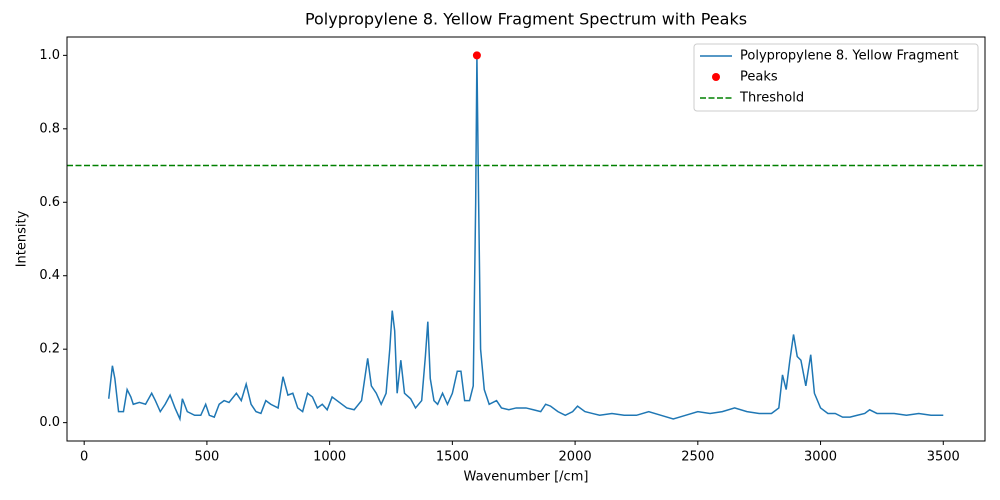 Image resolution: width=1000 pixels, height=500 pixels. I want to click on y-tick-label: 0.6, so click(49, 202).